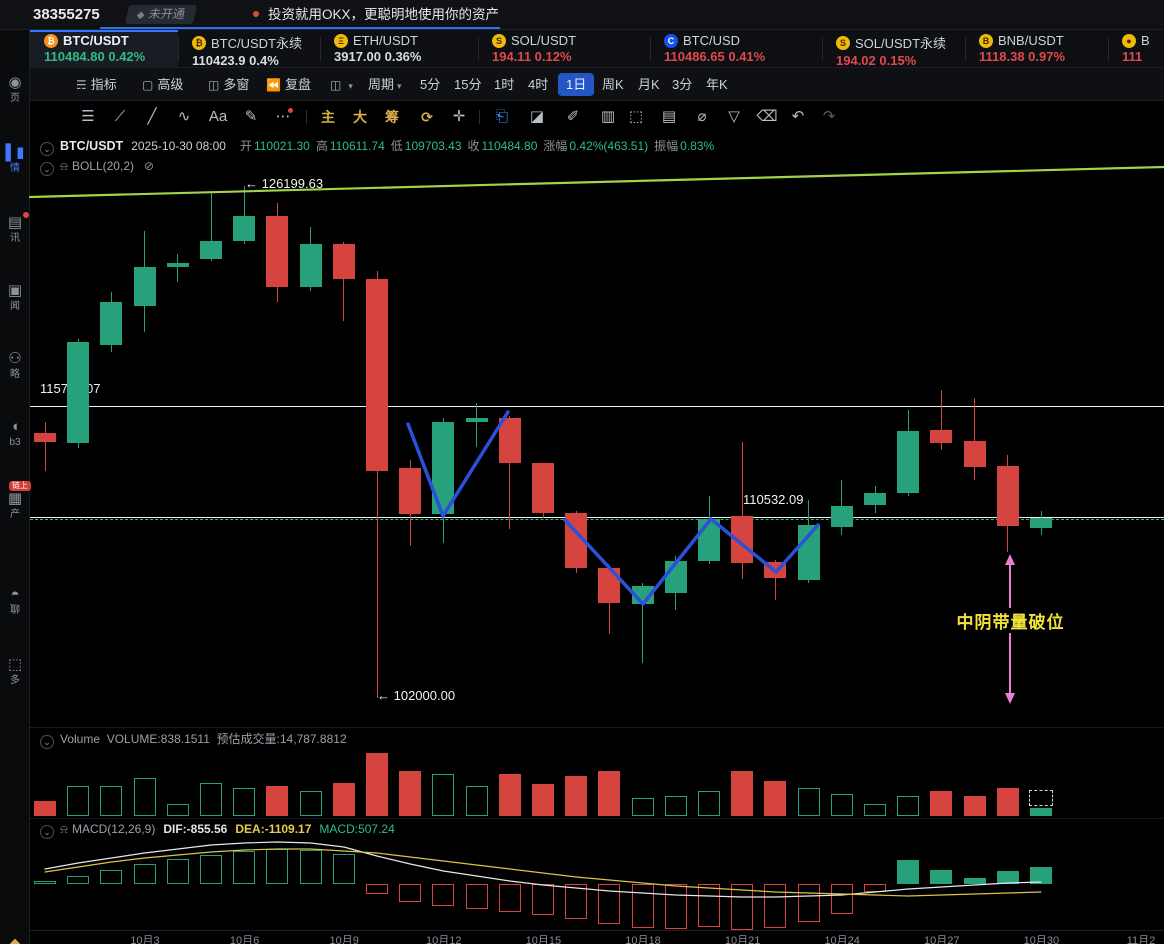 The width and height of the screenshot is (1164, 944). I want to click on active-page-underline, so click(300, 28).